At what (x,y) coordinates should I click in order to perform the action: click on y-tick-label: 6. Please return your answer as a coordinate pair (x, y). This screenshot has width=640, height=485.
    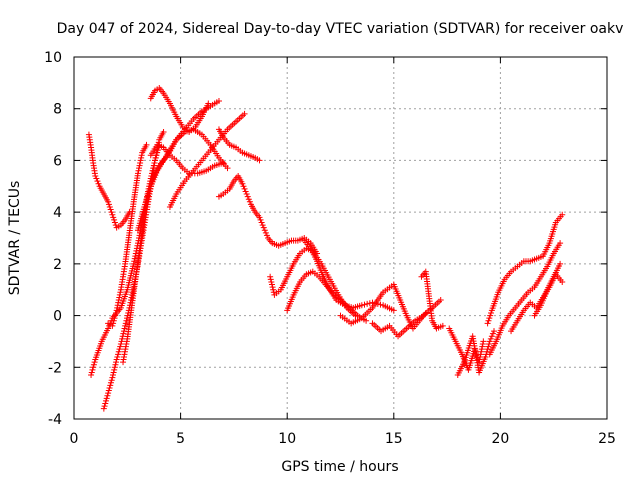
    Looking at the image, I should click on (57, 161).